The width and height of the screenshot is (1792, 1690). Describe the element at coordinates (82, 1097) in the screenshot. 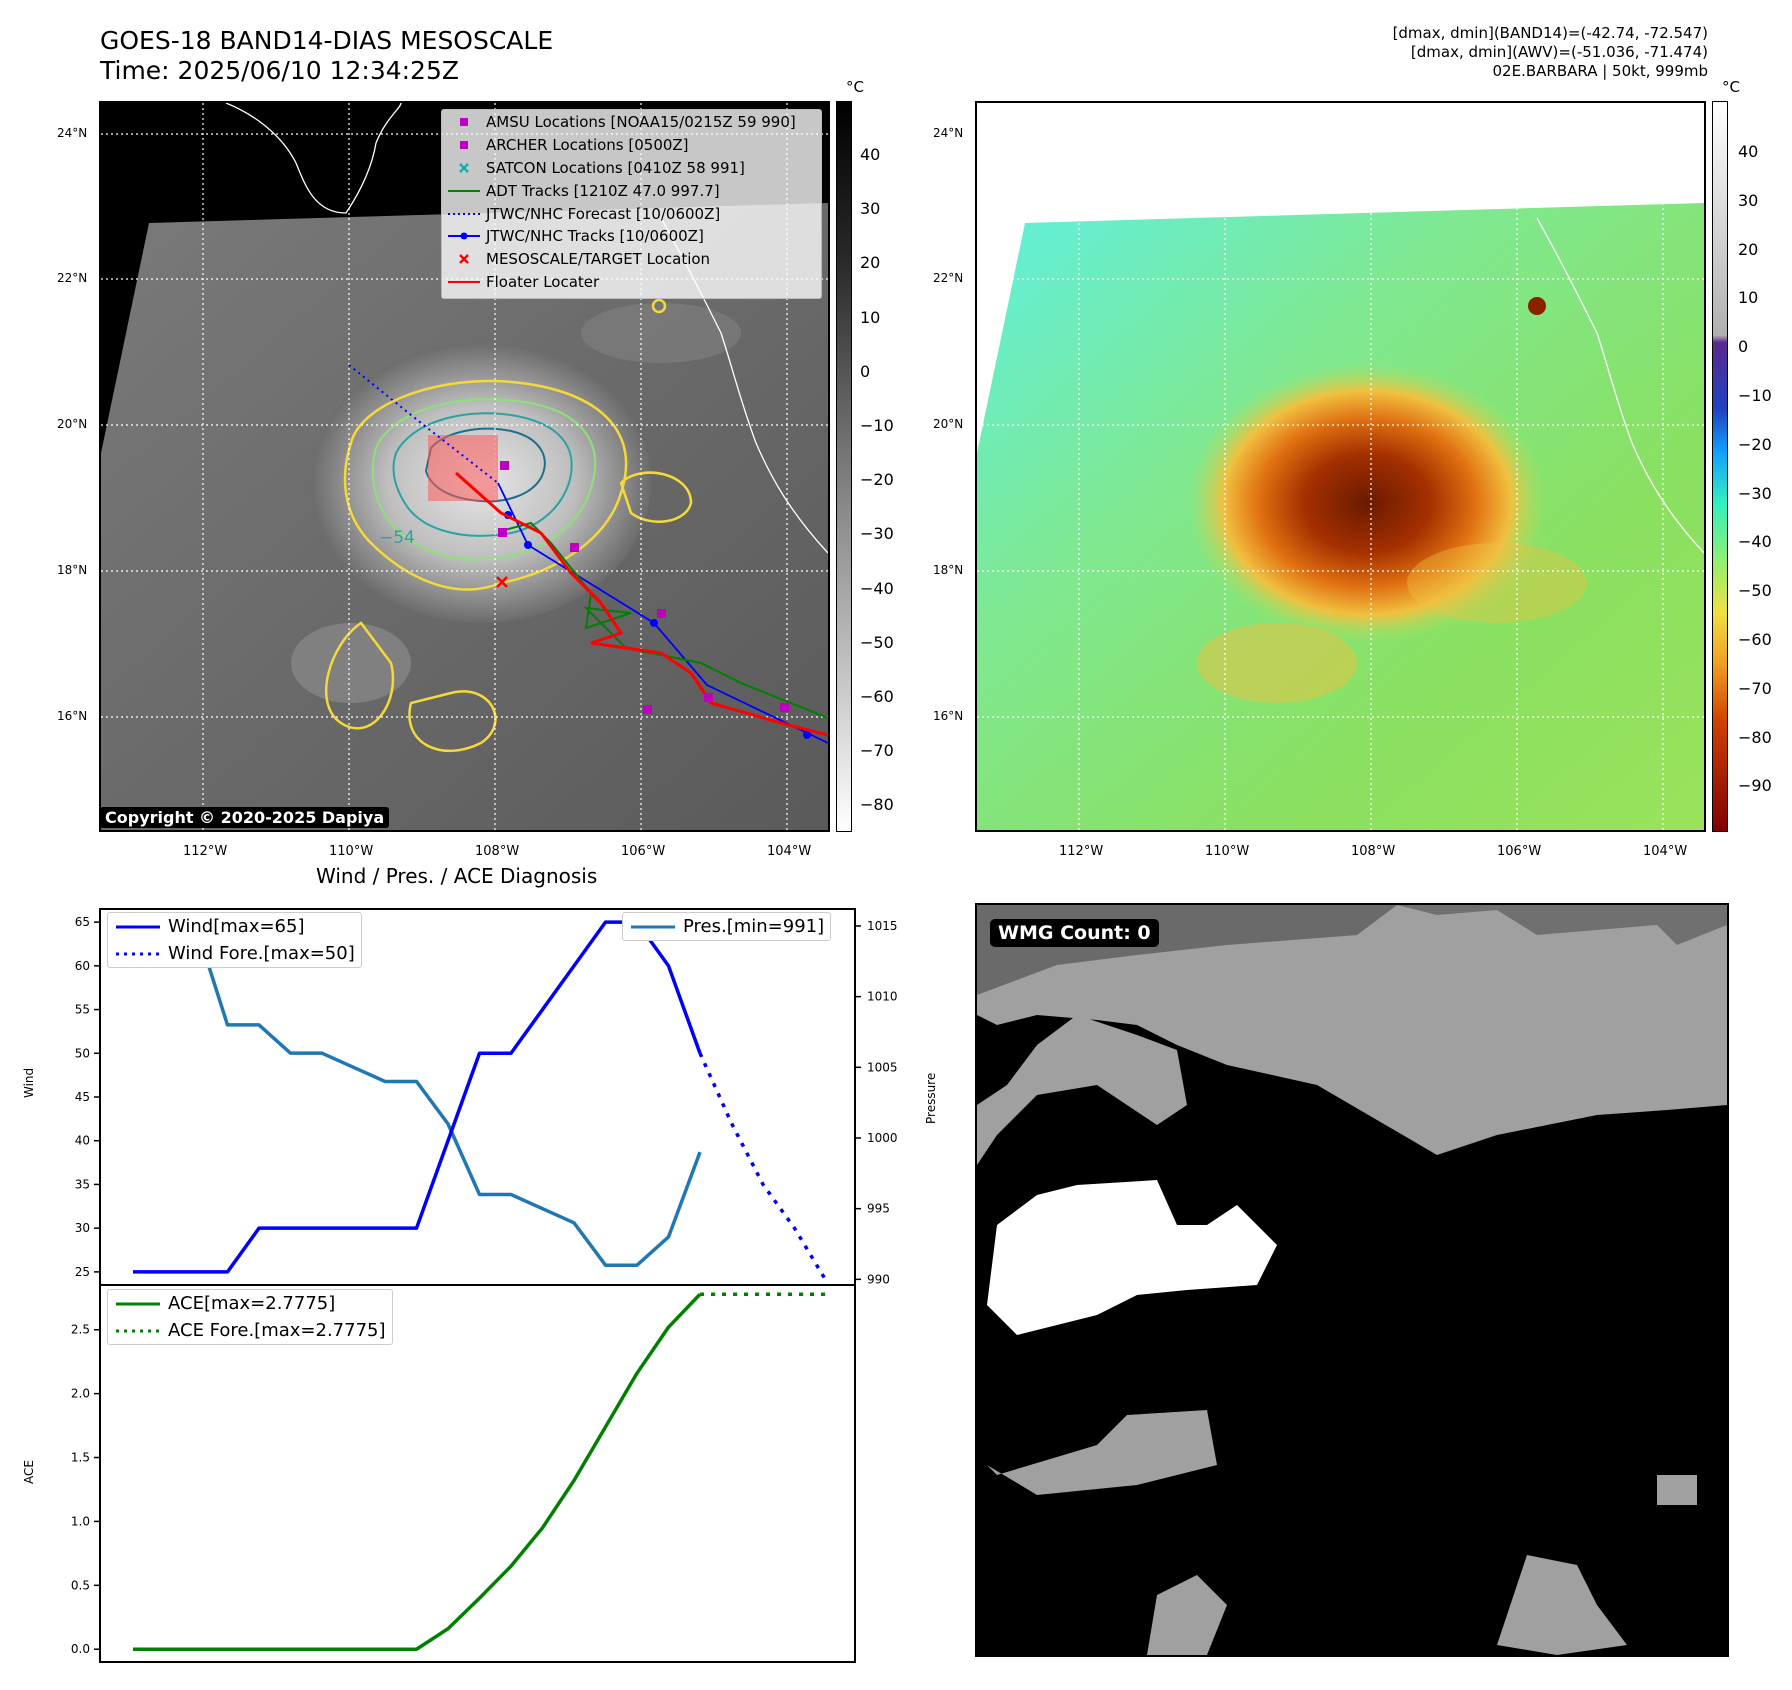

I see `wind-tick-label: 45` at that location.